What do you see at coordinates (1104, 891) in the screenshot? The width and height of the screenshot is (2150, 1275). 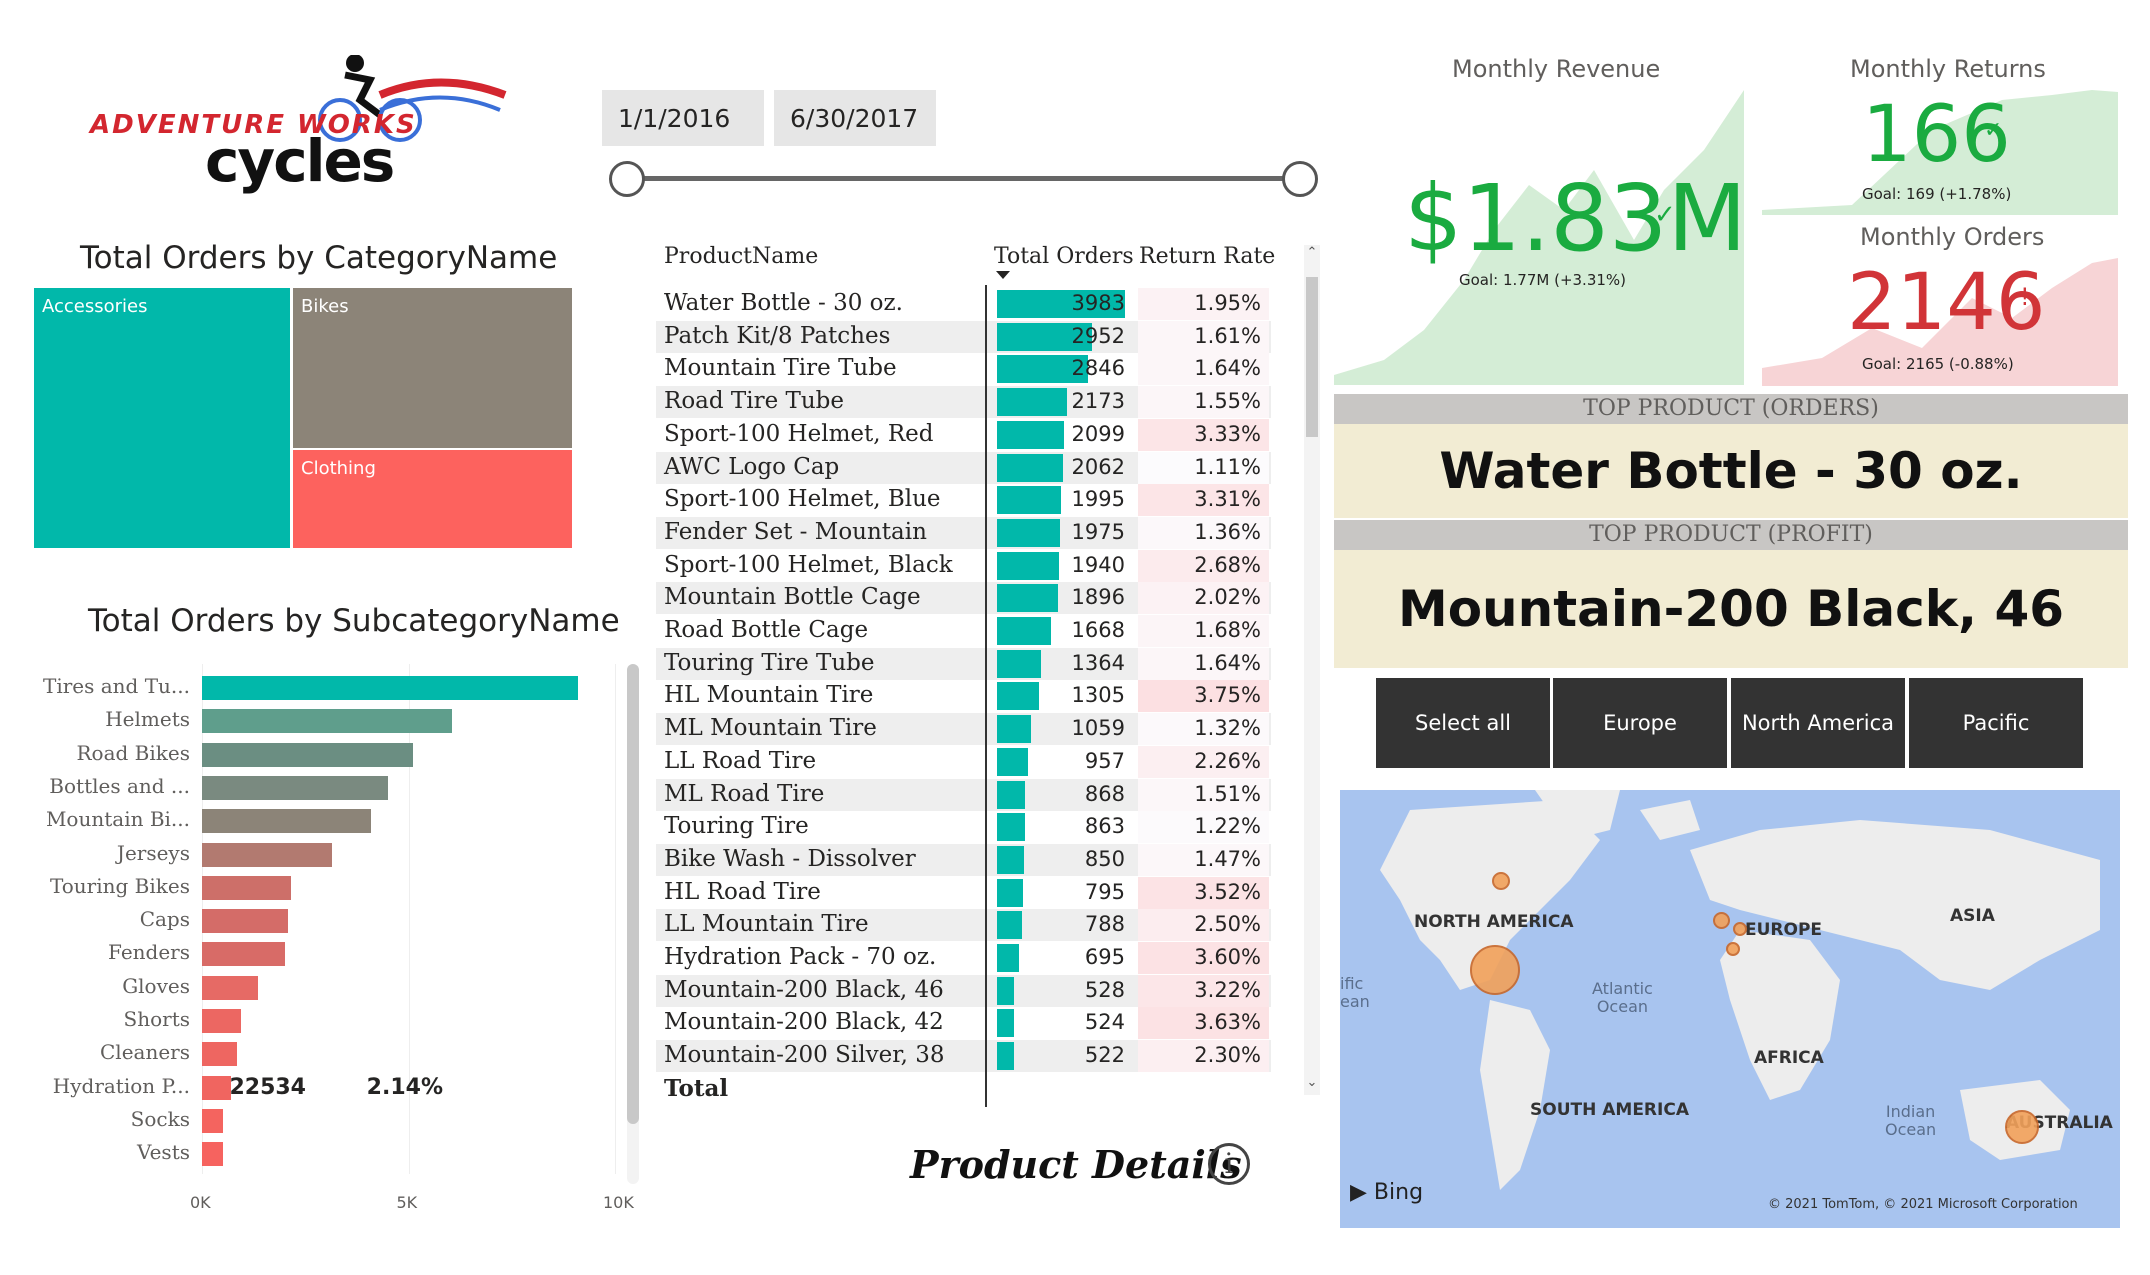 I see `total-orders-cell: 795` at bounding box center [1104, 891].